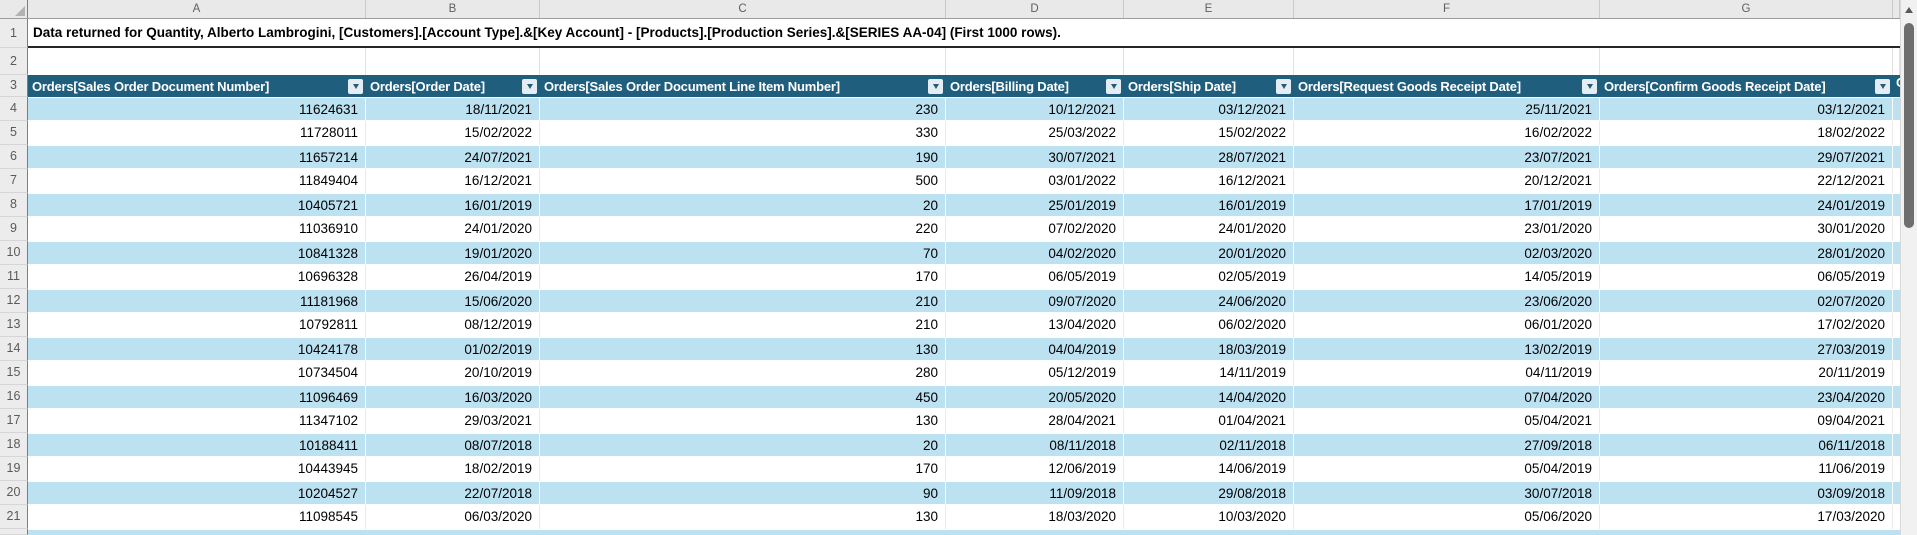  Describe the element at coordinates (1035, 397) in the screenshot. I see `cell: 20/05/2020` at that location.